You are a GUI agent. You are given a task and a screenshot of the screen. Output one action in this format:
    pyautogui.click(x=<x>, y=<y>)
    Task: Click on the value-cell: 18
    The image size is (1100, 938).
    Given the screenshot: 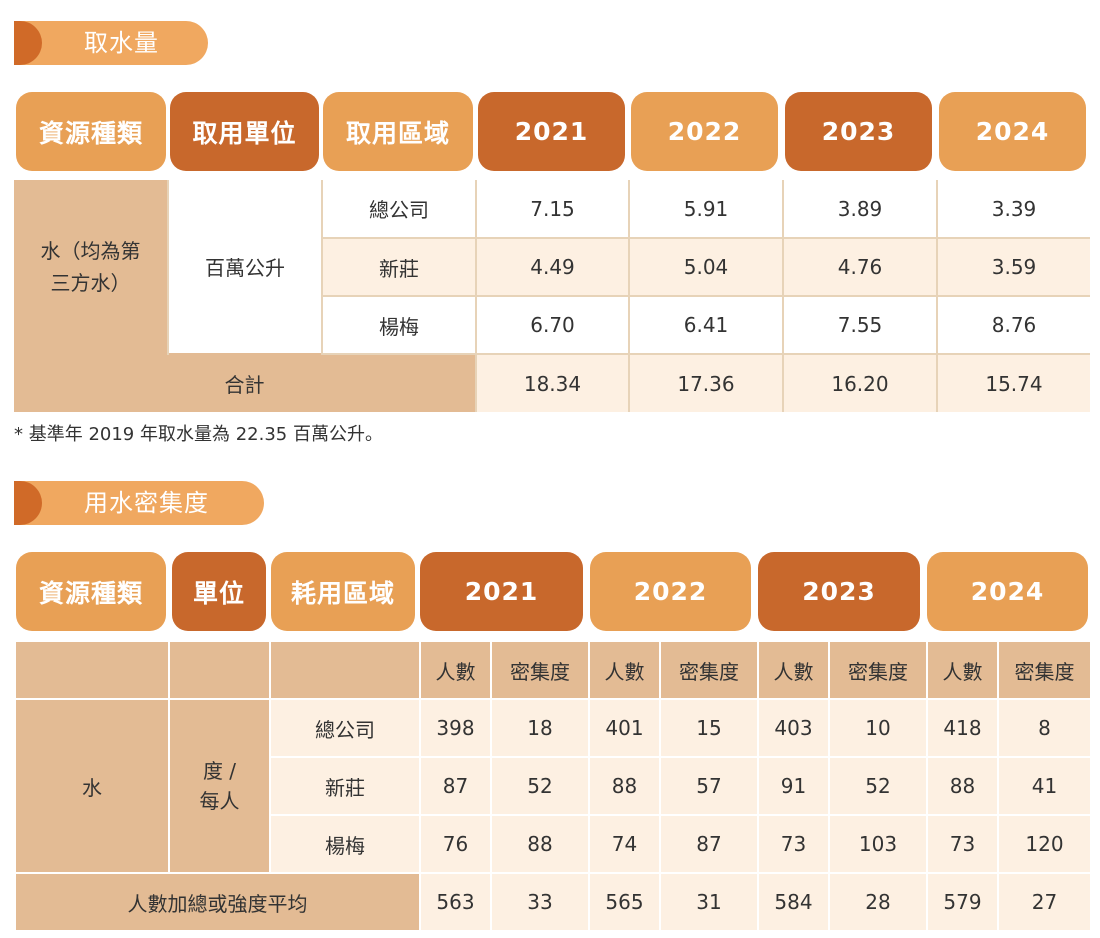 What is the action you would take?
    pyautogui.click(x=540, y=728)
    